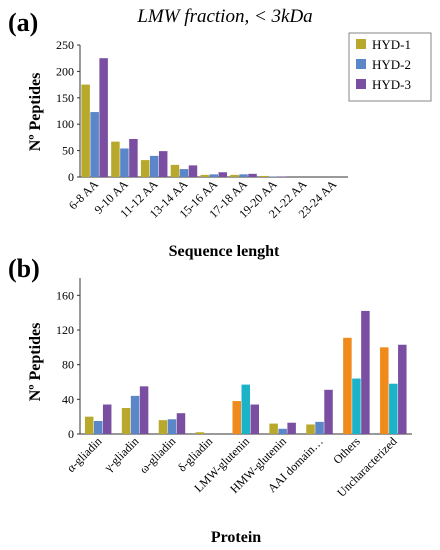 This screenshot has width=440, height=550. Describe the element at coordinates (68, 151) in the screenshot. I see `chart-a-y-tick-label: 50` at that location.